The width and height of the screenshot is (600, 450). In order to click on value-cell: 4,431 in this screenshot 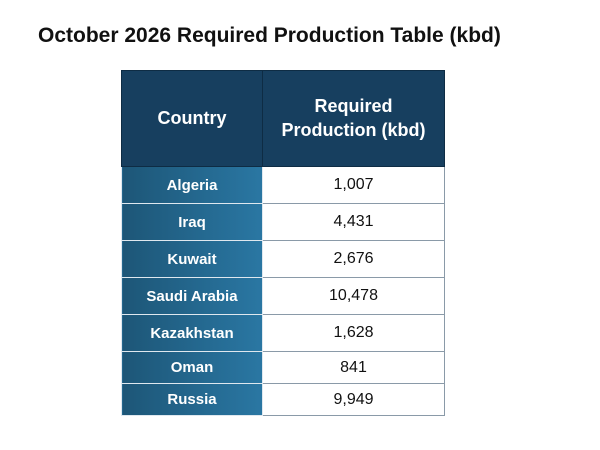, I will do `click(353, 222)`.